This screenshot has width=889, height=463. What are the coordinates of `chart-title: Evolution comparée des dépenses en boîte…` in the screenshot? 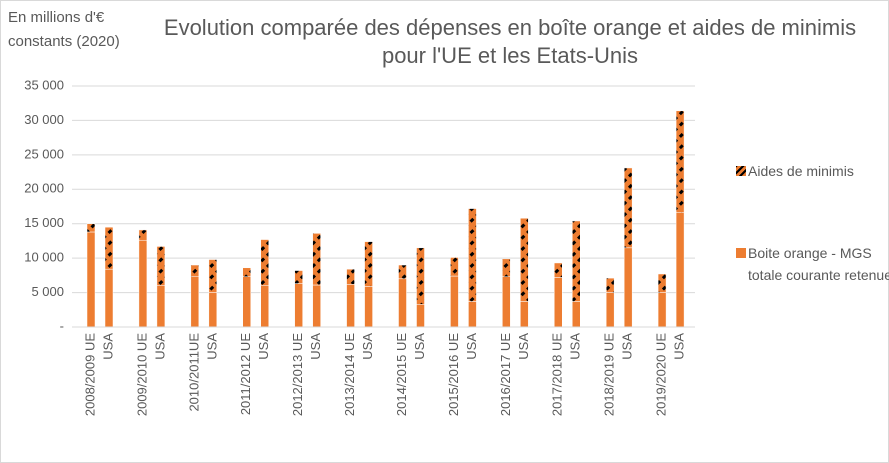 It's located at (510, 41).